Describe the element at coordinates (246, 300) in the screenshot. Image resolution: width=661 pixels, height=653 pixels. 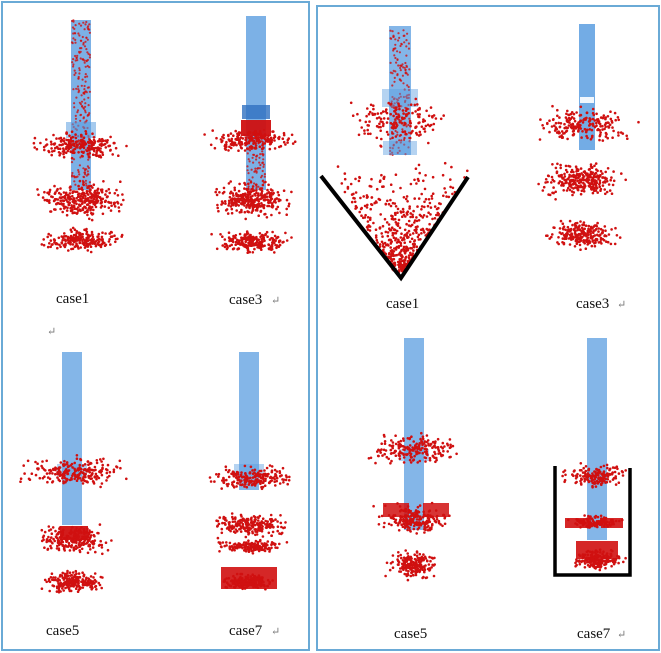
I see `caption-left-case3: case3` at that location.